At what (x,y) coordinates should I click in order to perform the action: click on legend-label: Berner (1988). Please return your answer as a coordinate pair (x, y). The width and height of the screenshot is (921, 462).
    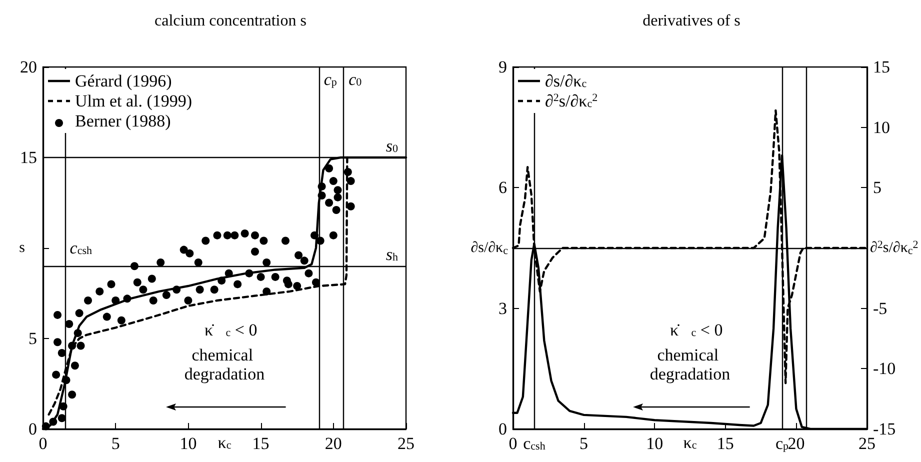
    Looking at the image, I should click on (123, 121).